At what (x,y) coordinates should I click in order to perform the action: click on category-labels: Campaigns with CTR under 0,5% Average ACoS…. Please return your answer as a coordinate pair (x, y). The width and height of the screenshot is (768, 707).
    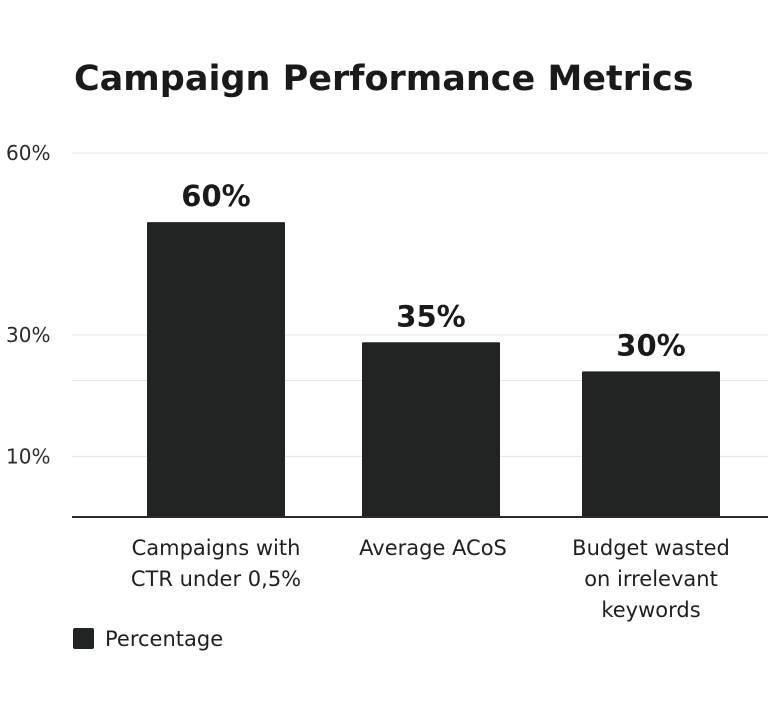
    Looking at the image, I should click on (430, 579).